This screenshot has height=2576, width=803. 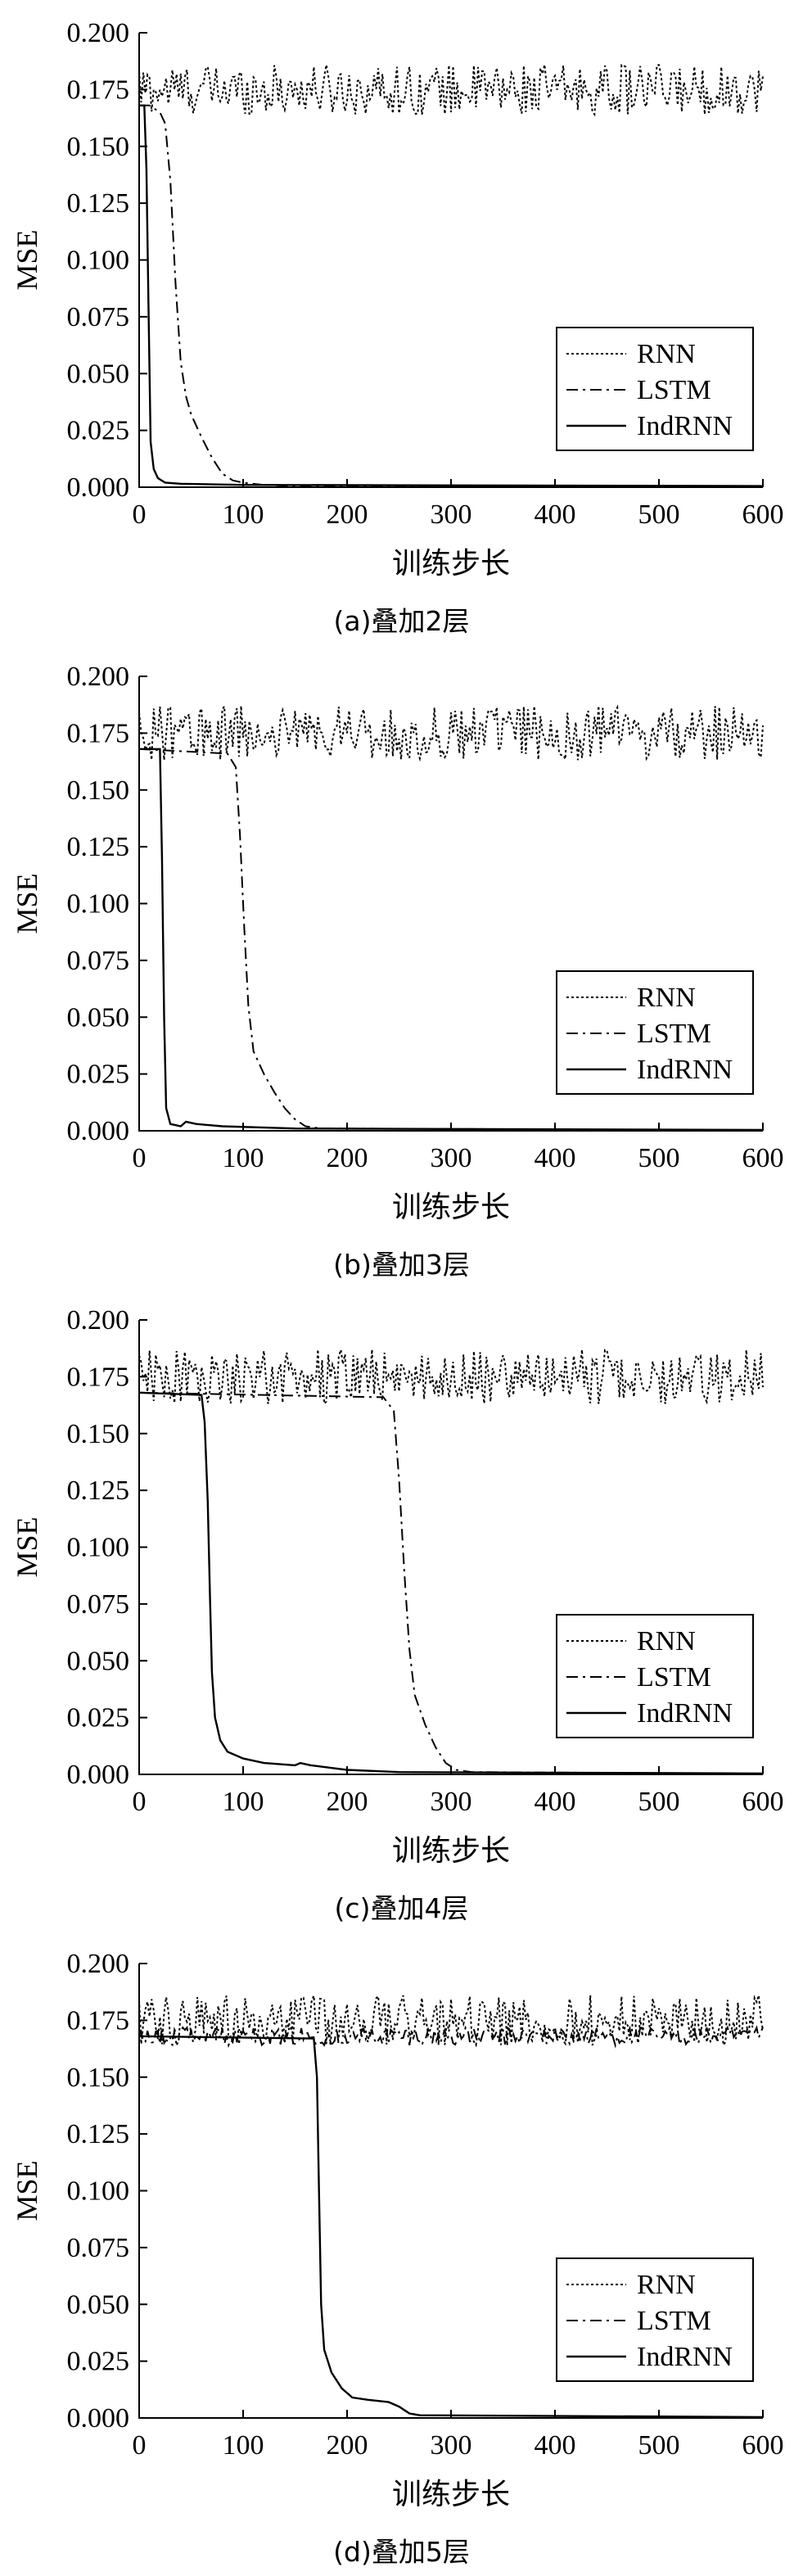 I want to click on panel-caption: (b)叠加3层, so click(x=401, y=1265).